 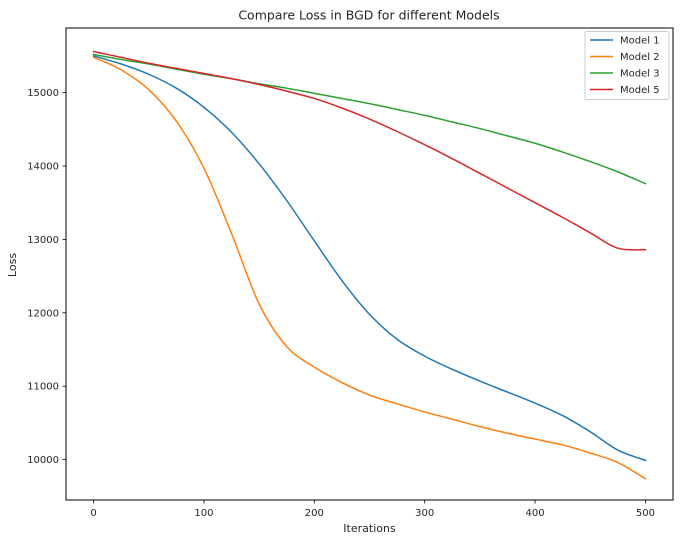 I want to click on legend-items: Model 1 Model 2 Model 3 Model 5, so click(x=625, y=66).